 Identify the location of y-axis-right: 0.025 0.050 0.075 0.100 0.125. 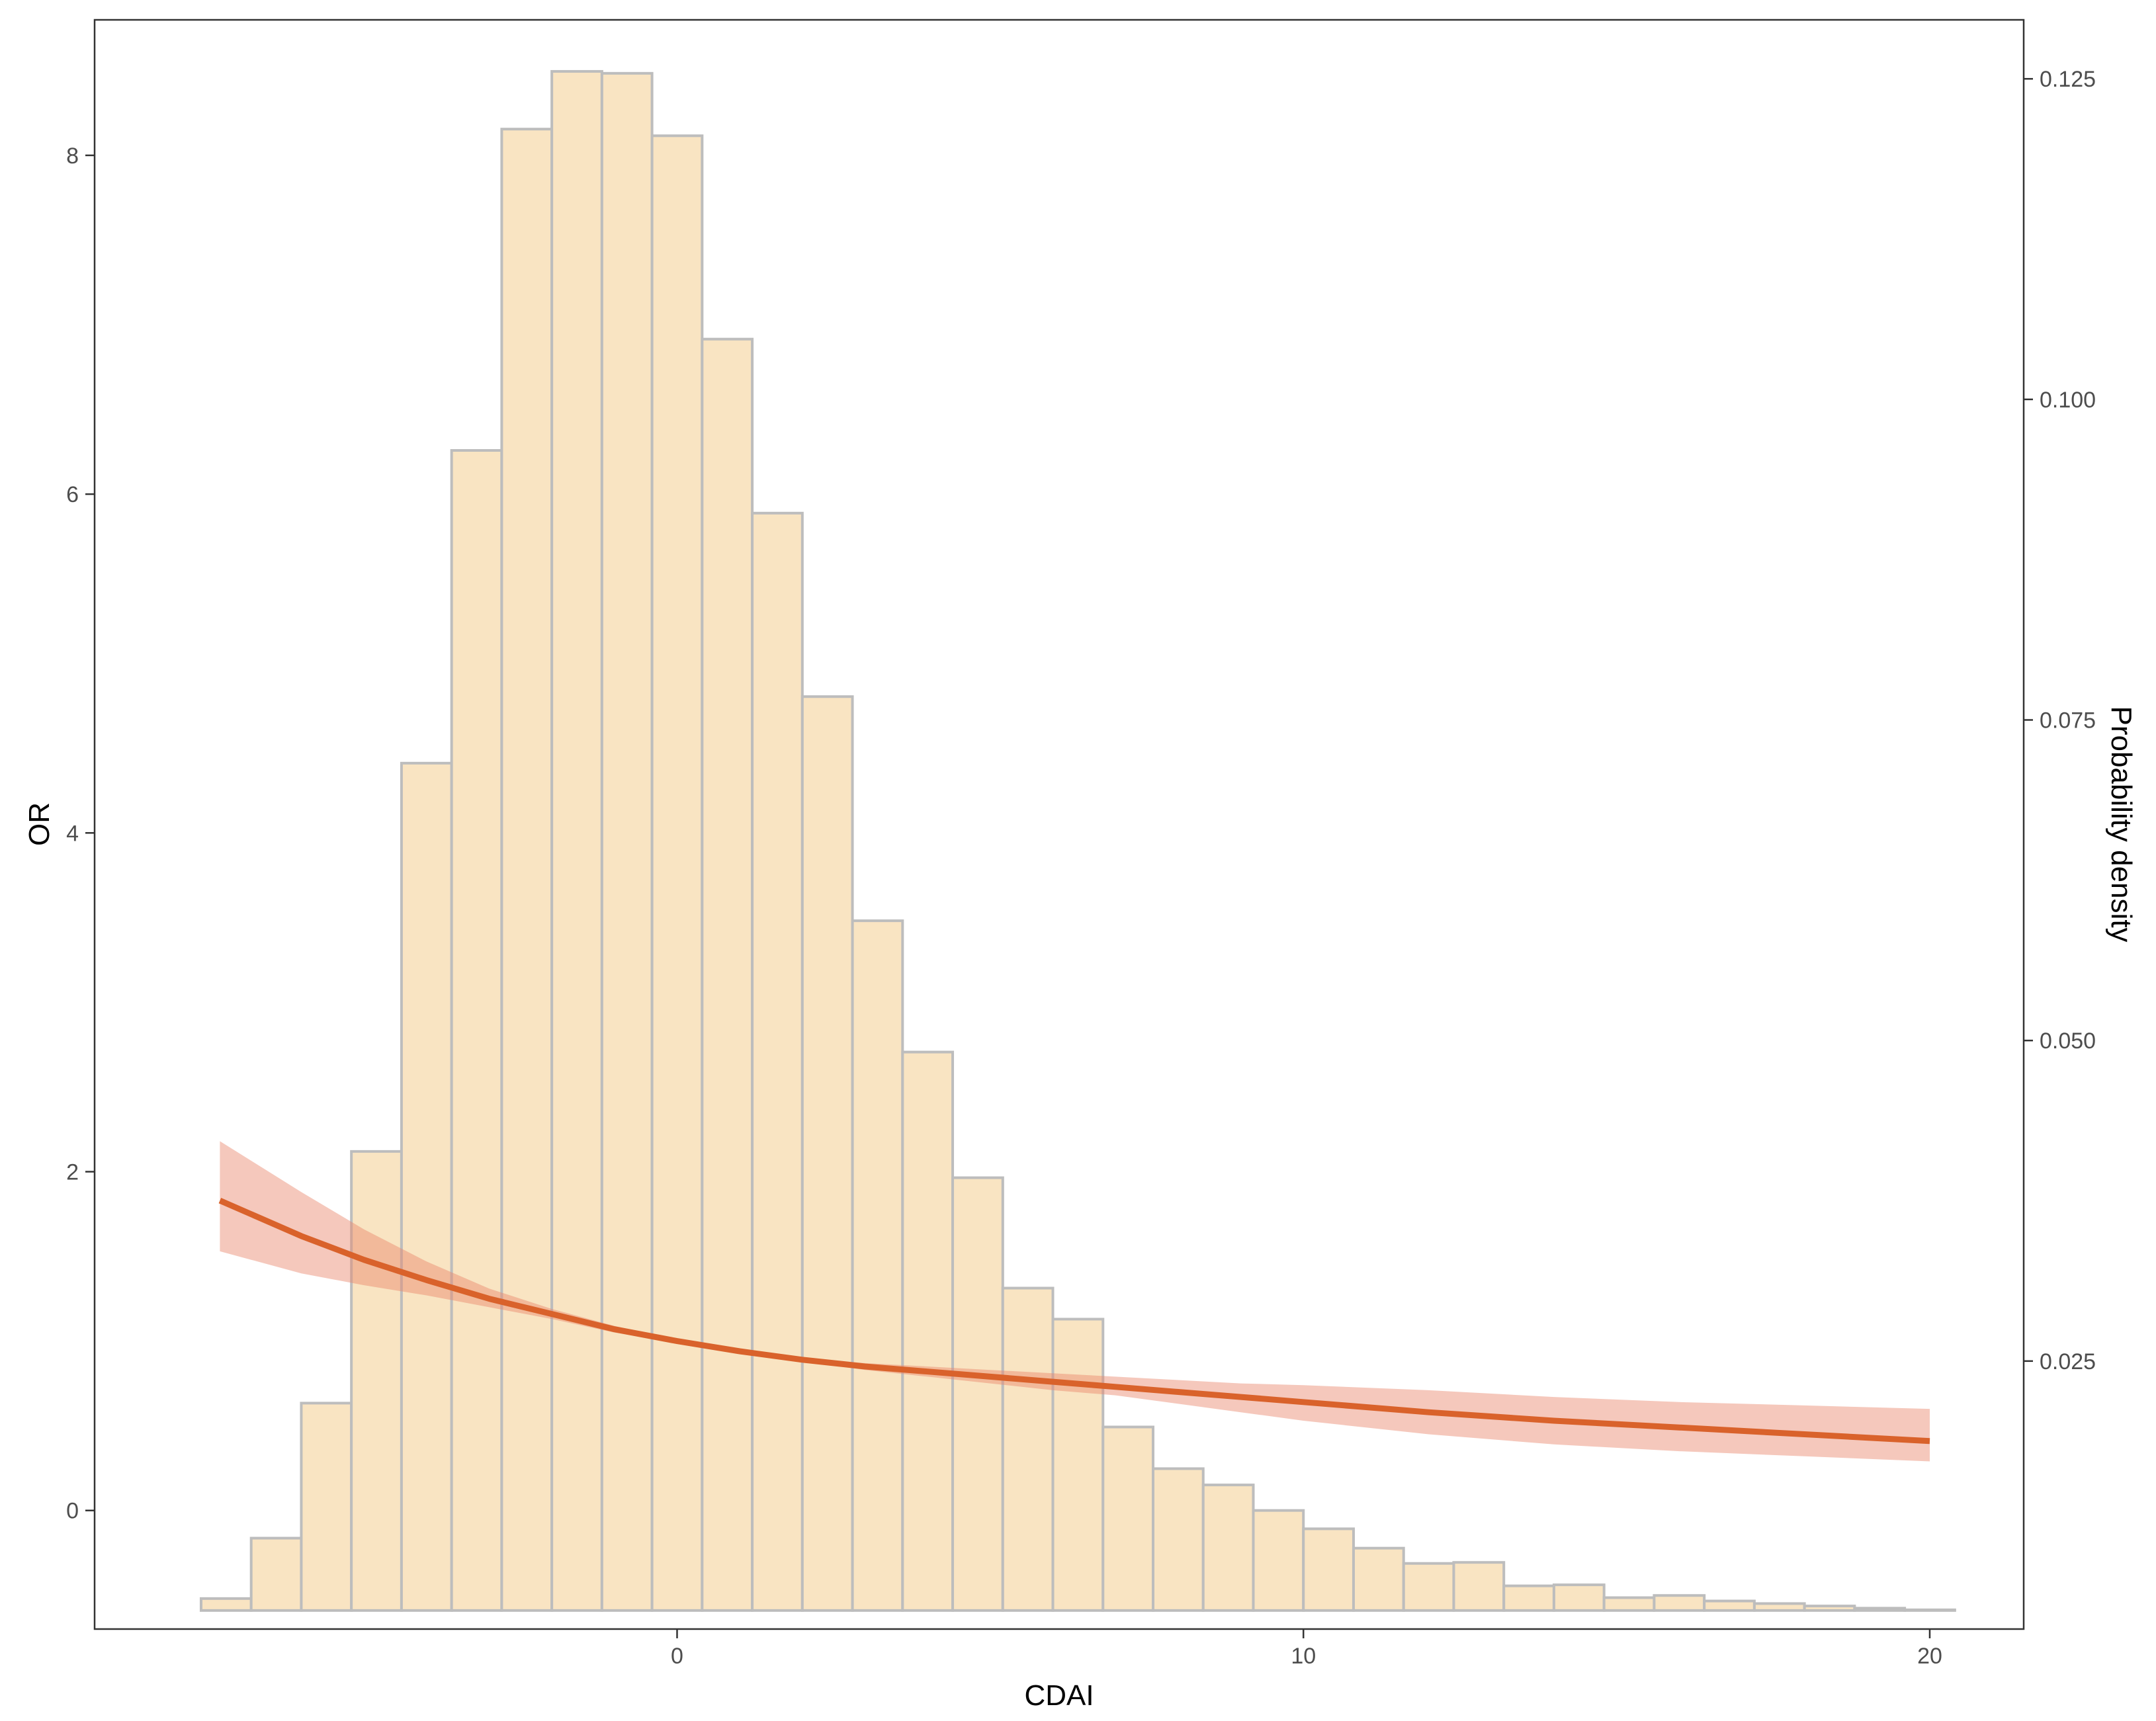
(2060, 720).